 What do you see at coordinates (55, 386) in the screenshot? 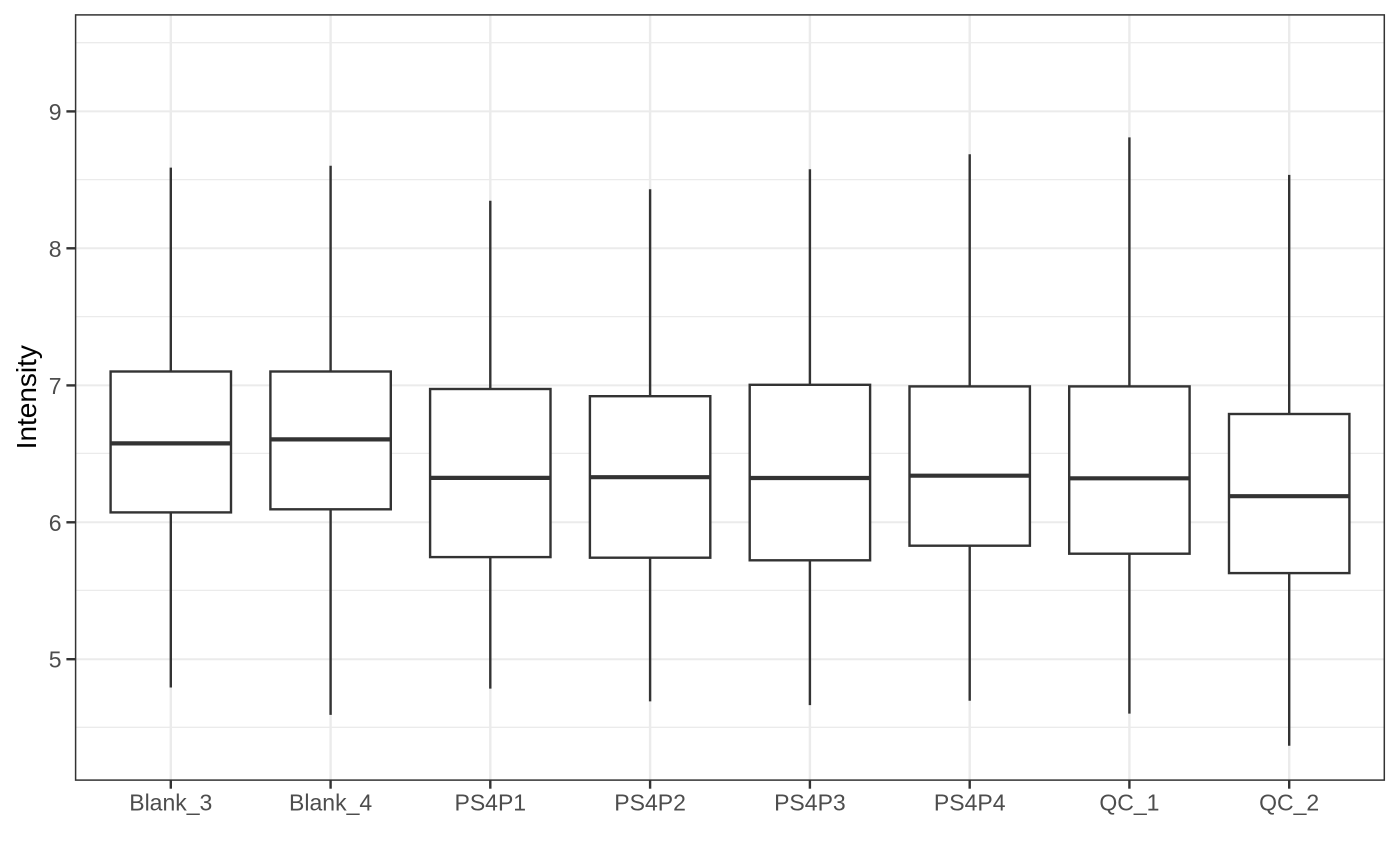
I see `svg-text: 7` at bounding box center [55, 386].